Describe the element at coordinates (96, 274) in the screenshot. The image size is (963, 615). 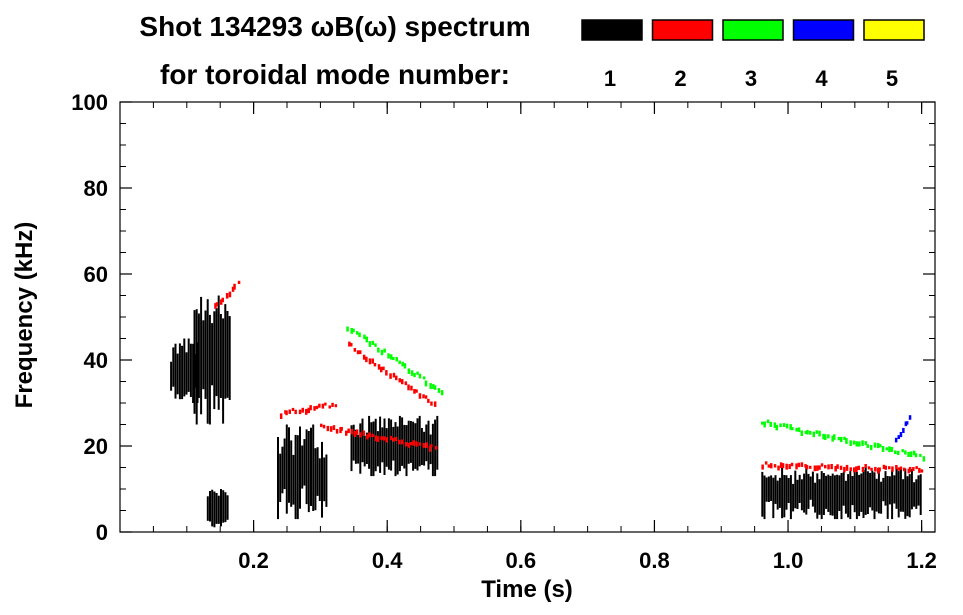
I see `y-tick-label-60: 60` at that location.